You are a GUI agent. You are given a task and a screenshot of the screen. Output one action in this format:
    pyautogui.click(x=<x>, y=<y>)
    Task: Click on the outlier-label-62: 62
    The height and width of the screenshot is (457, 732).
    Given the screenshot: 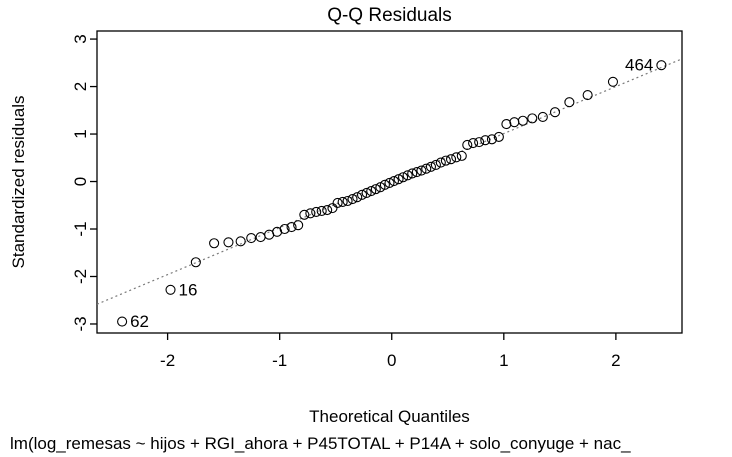 What is the action you would take?
    pyautogui.click(x=139, y=321)
    